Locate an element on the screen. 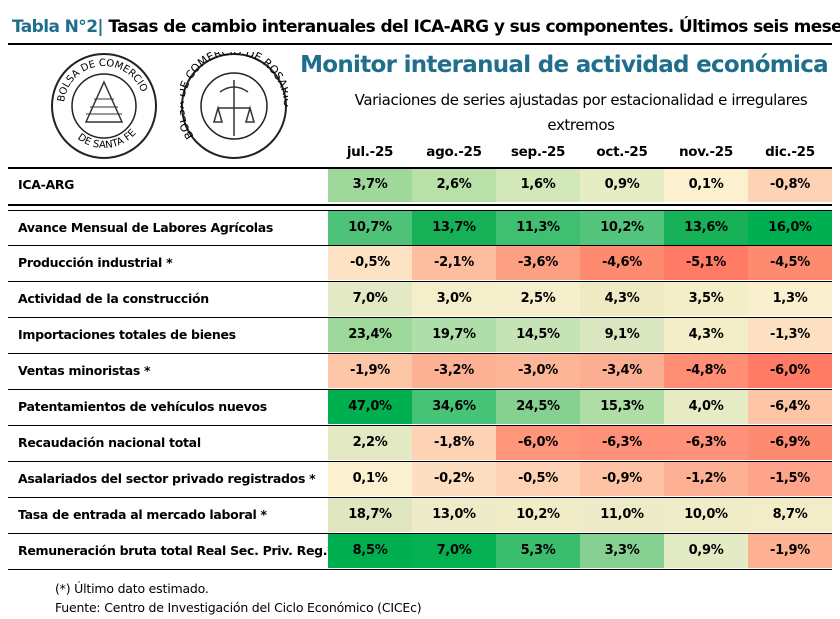 Image resolution: width=840 pixels, height=619 pixels. value-cell: 4,0% is located at coordinates (706, 407).